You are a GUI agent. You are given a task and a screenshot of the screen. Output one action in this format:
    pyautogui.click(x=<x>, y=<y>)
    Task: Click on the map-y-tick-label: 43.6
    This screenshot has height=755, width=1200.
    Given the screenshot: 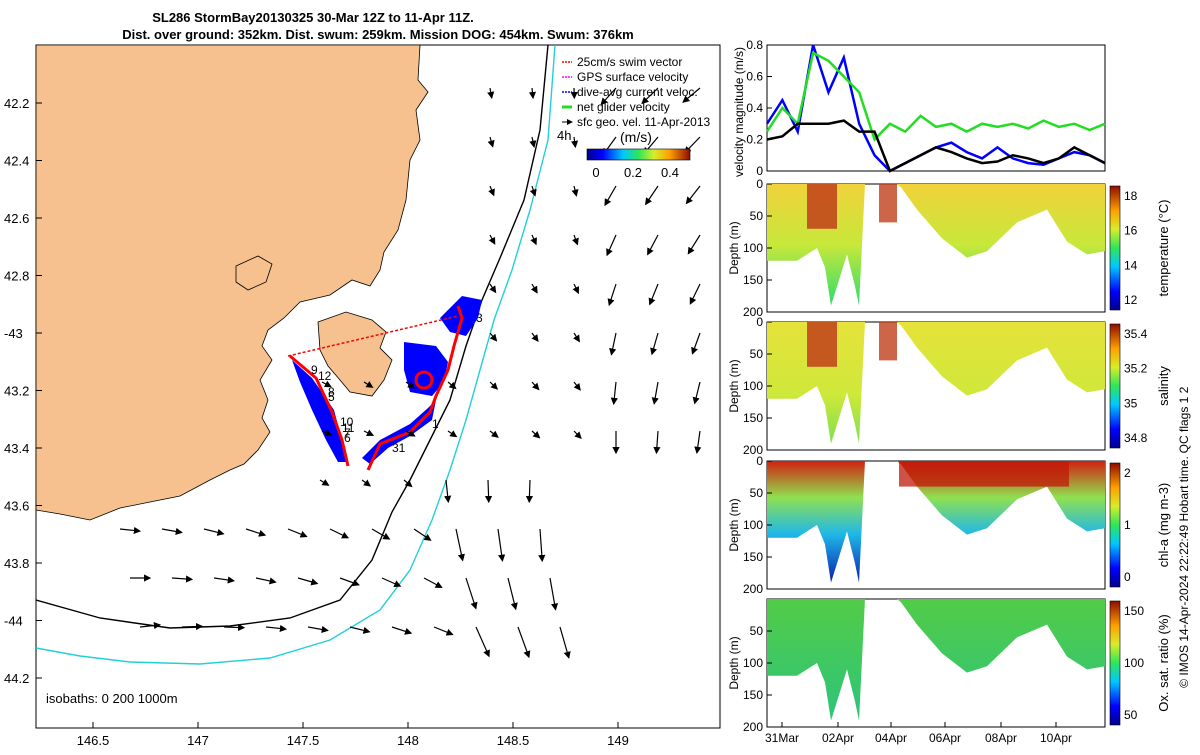 What is the action you would take?
    pyautogui.click(x=16, y=506)
    